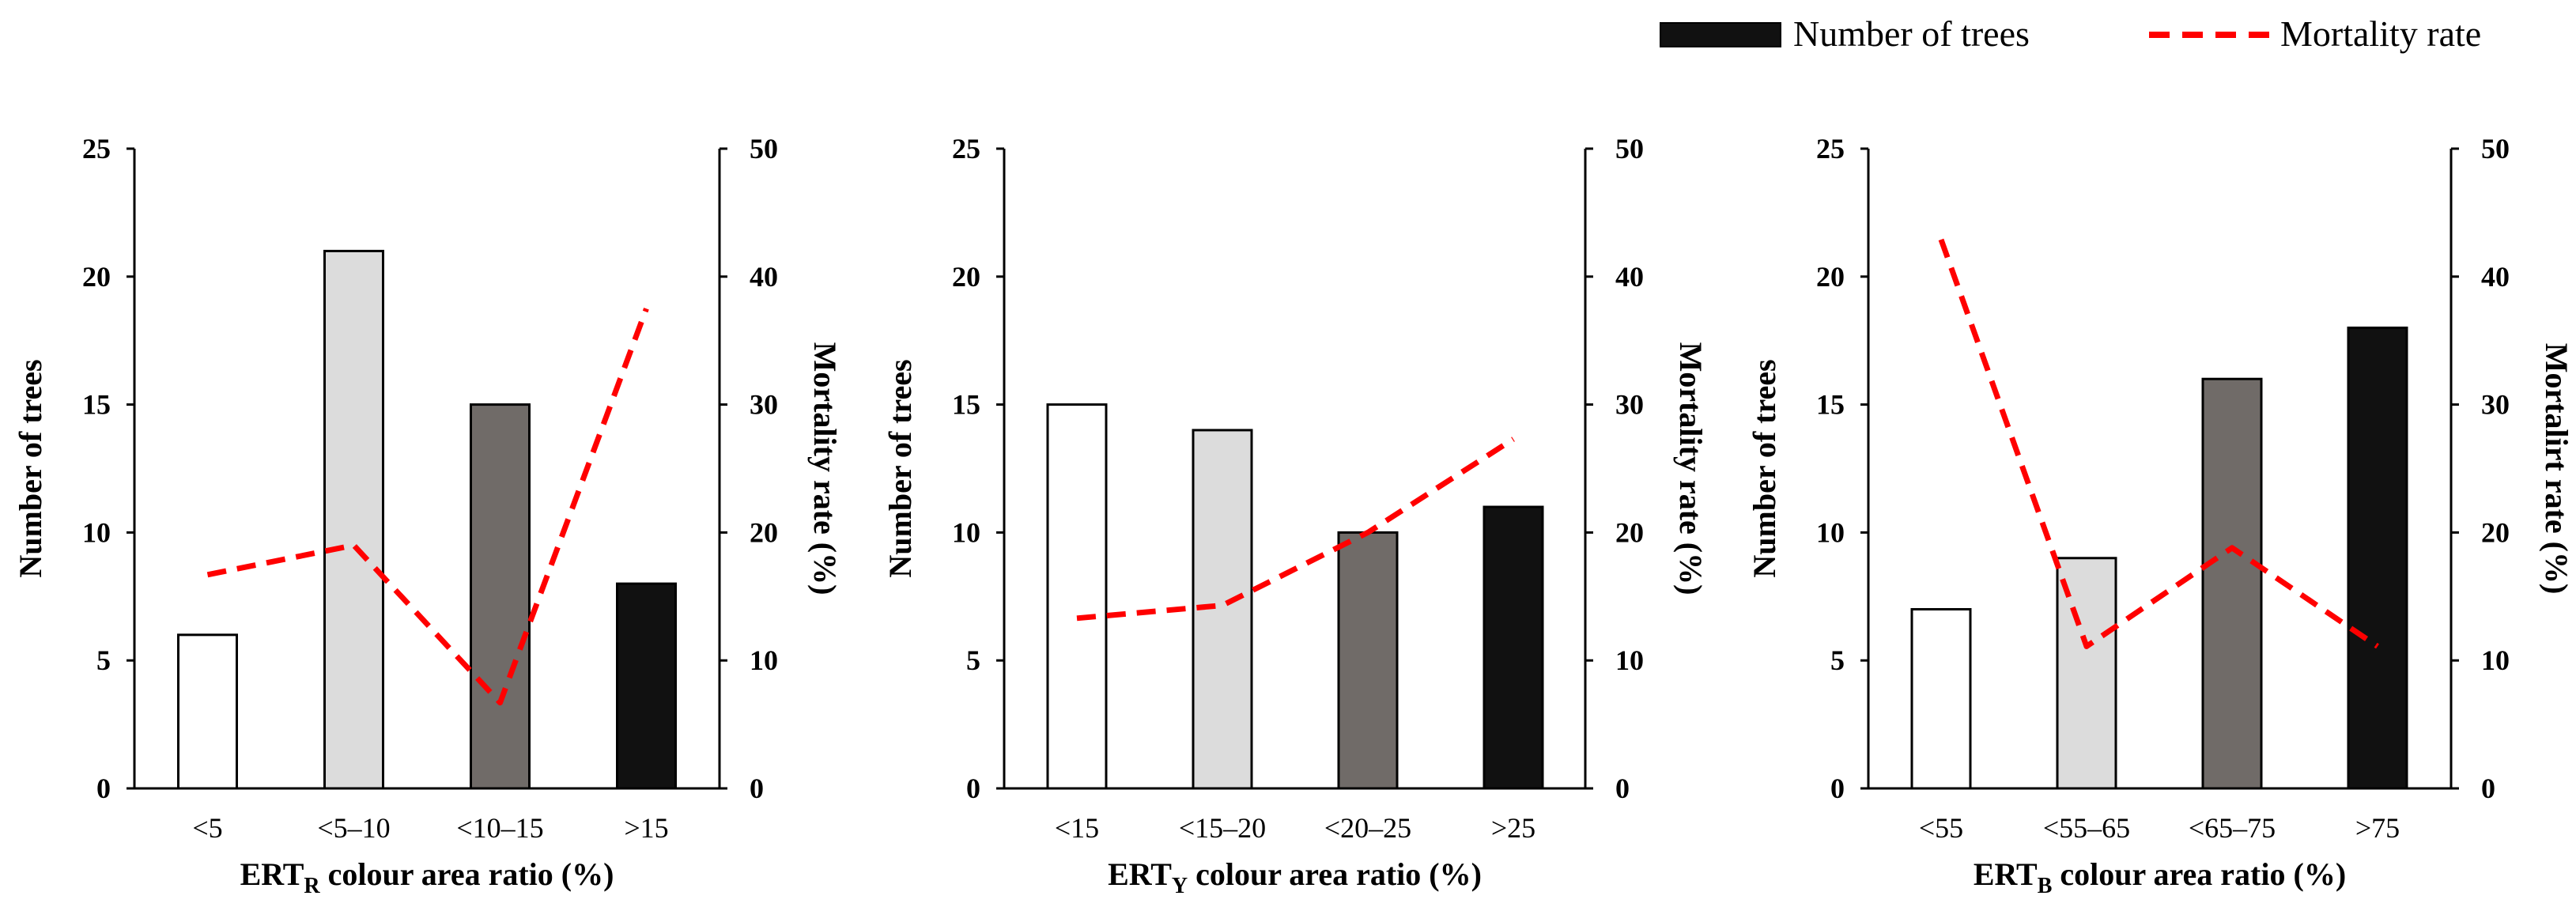 Image resolution: width=2576 pixels, height=907 pixels. What do you see at coordinates (1295, 877) in the screenshot?
I see `x-axis-title: ERTY colour area ratio (%)` at bounding box center [1295, 877].